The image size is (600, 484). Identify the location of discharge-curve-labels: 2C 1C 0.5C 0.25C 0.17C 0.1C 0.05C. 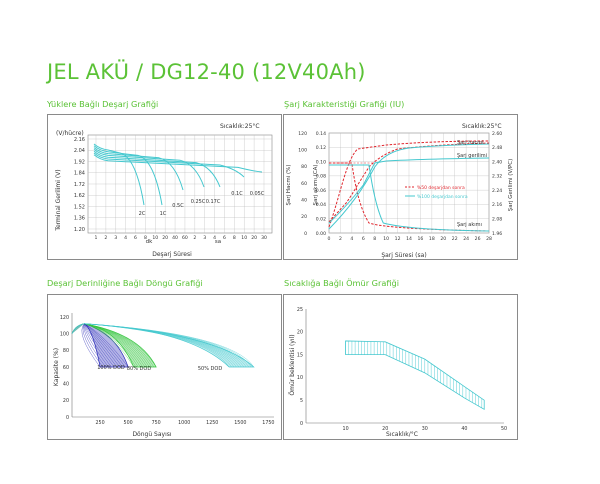
(202, 204).